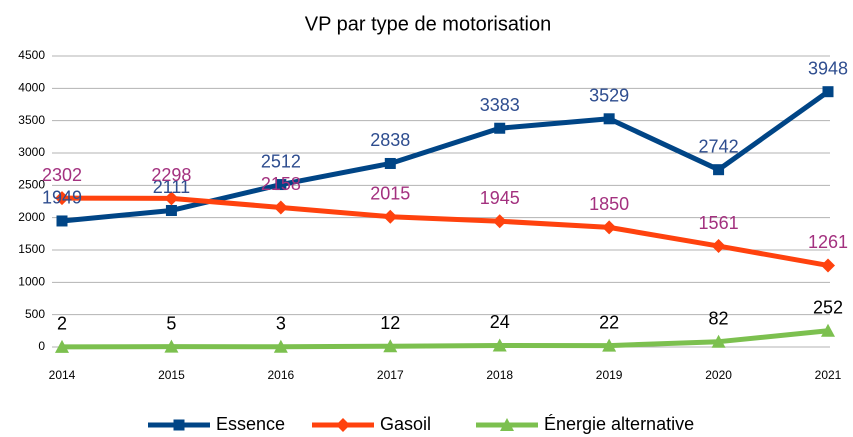 The height and width of the screenshot is (437, 853). I want to click on data-label: 12, so click(390, 323).